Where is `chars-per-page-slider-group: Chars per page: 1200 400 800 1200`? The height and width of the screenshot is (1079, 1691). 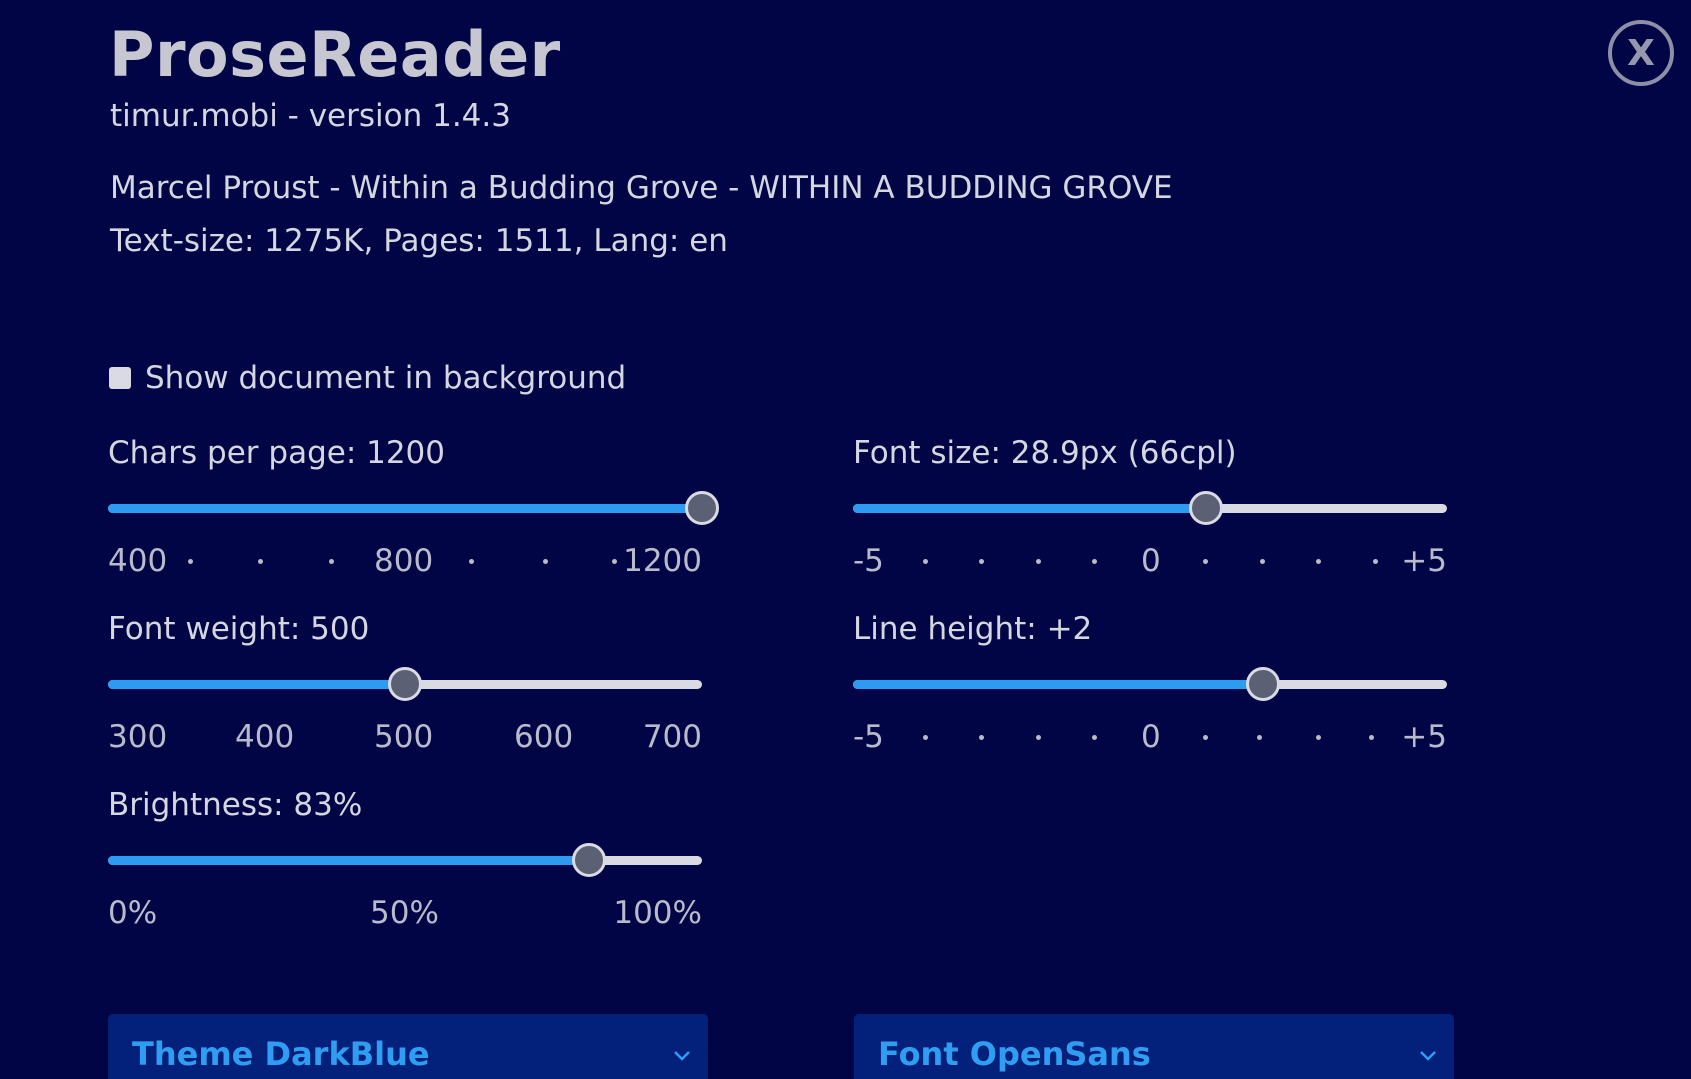 chars-per-page-slider-group: Chars per page: 1200 400 800 1200 is located at coordinates (413, 508).